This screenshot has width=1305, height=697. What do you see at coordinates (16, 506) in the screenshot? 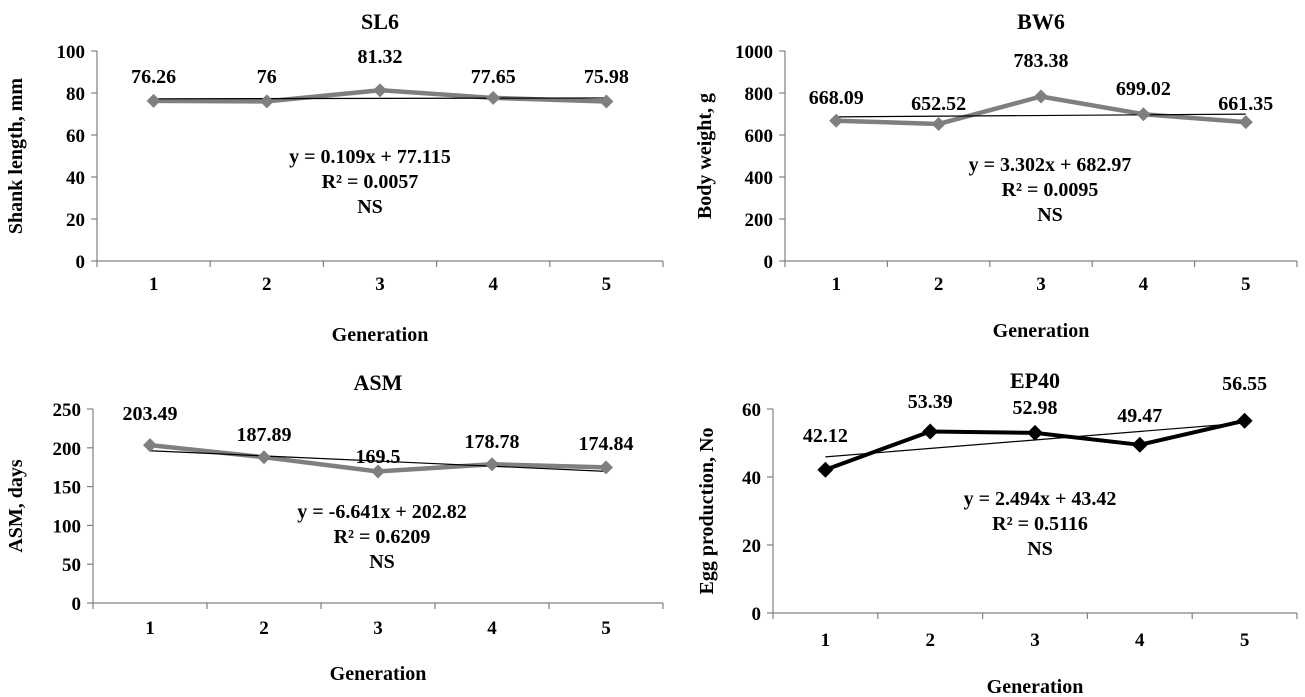
I see `y-axis-title: ASM, days` at bounding box center [16, 506].